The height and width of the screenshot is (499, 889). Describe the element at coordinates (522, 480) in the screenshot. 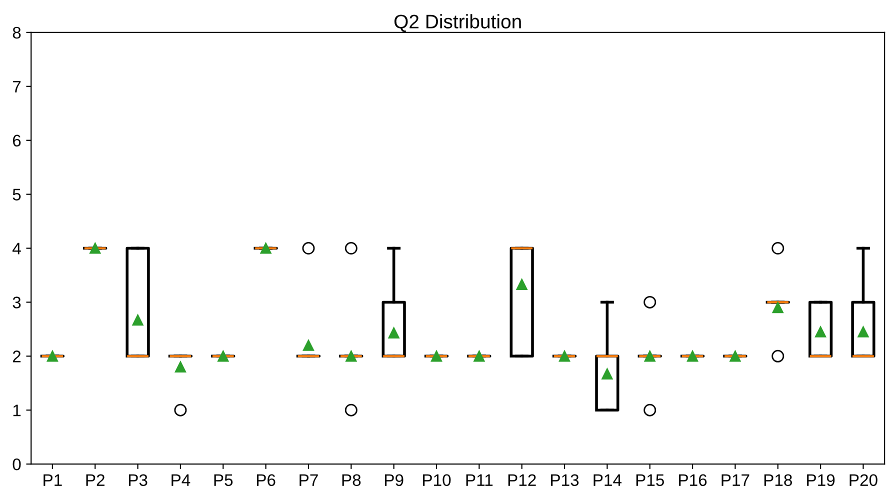

I see `x-tick-label: P12` at that location.